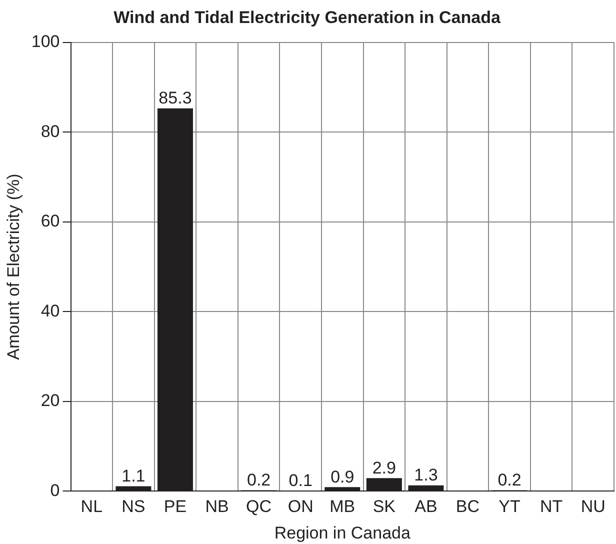  Describe the element at coordinates (468, 506) in the screenshot. I see `x-tick-label: BC` at that location.